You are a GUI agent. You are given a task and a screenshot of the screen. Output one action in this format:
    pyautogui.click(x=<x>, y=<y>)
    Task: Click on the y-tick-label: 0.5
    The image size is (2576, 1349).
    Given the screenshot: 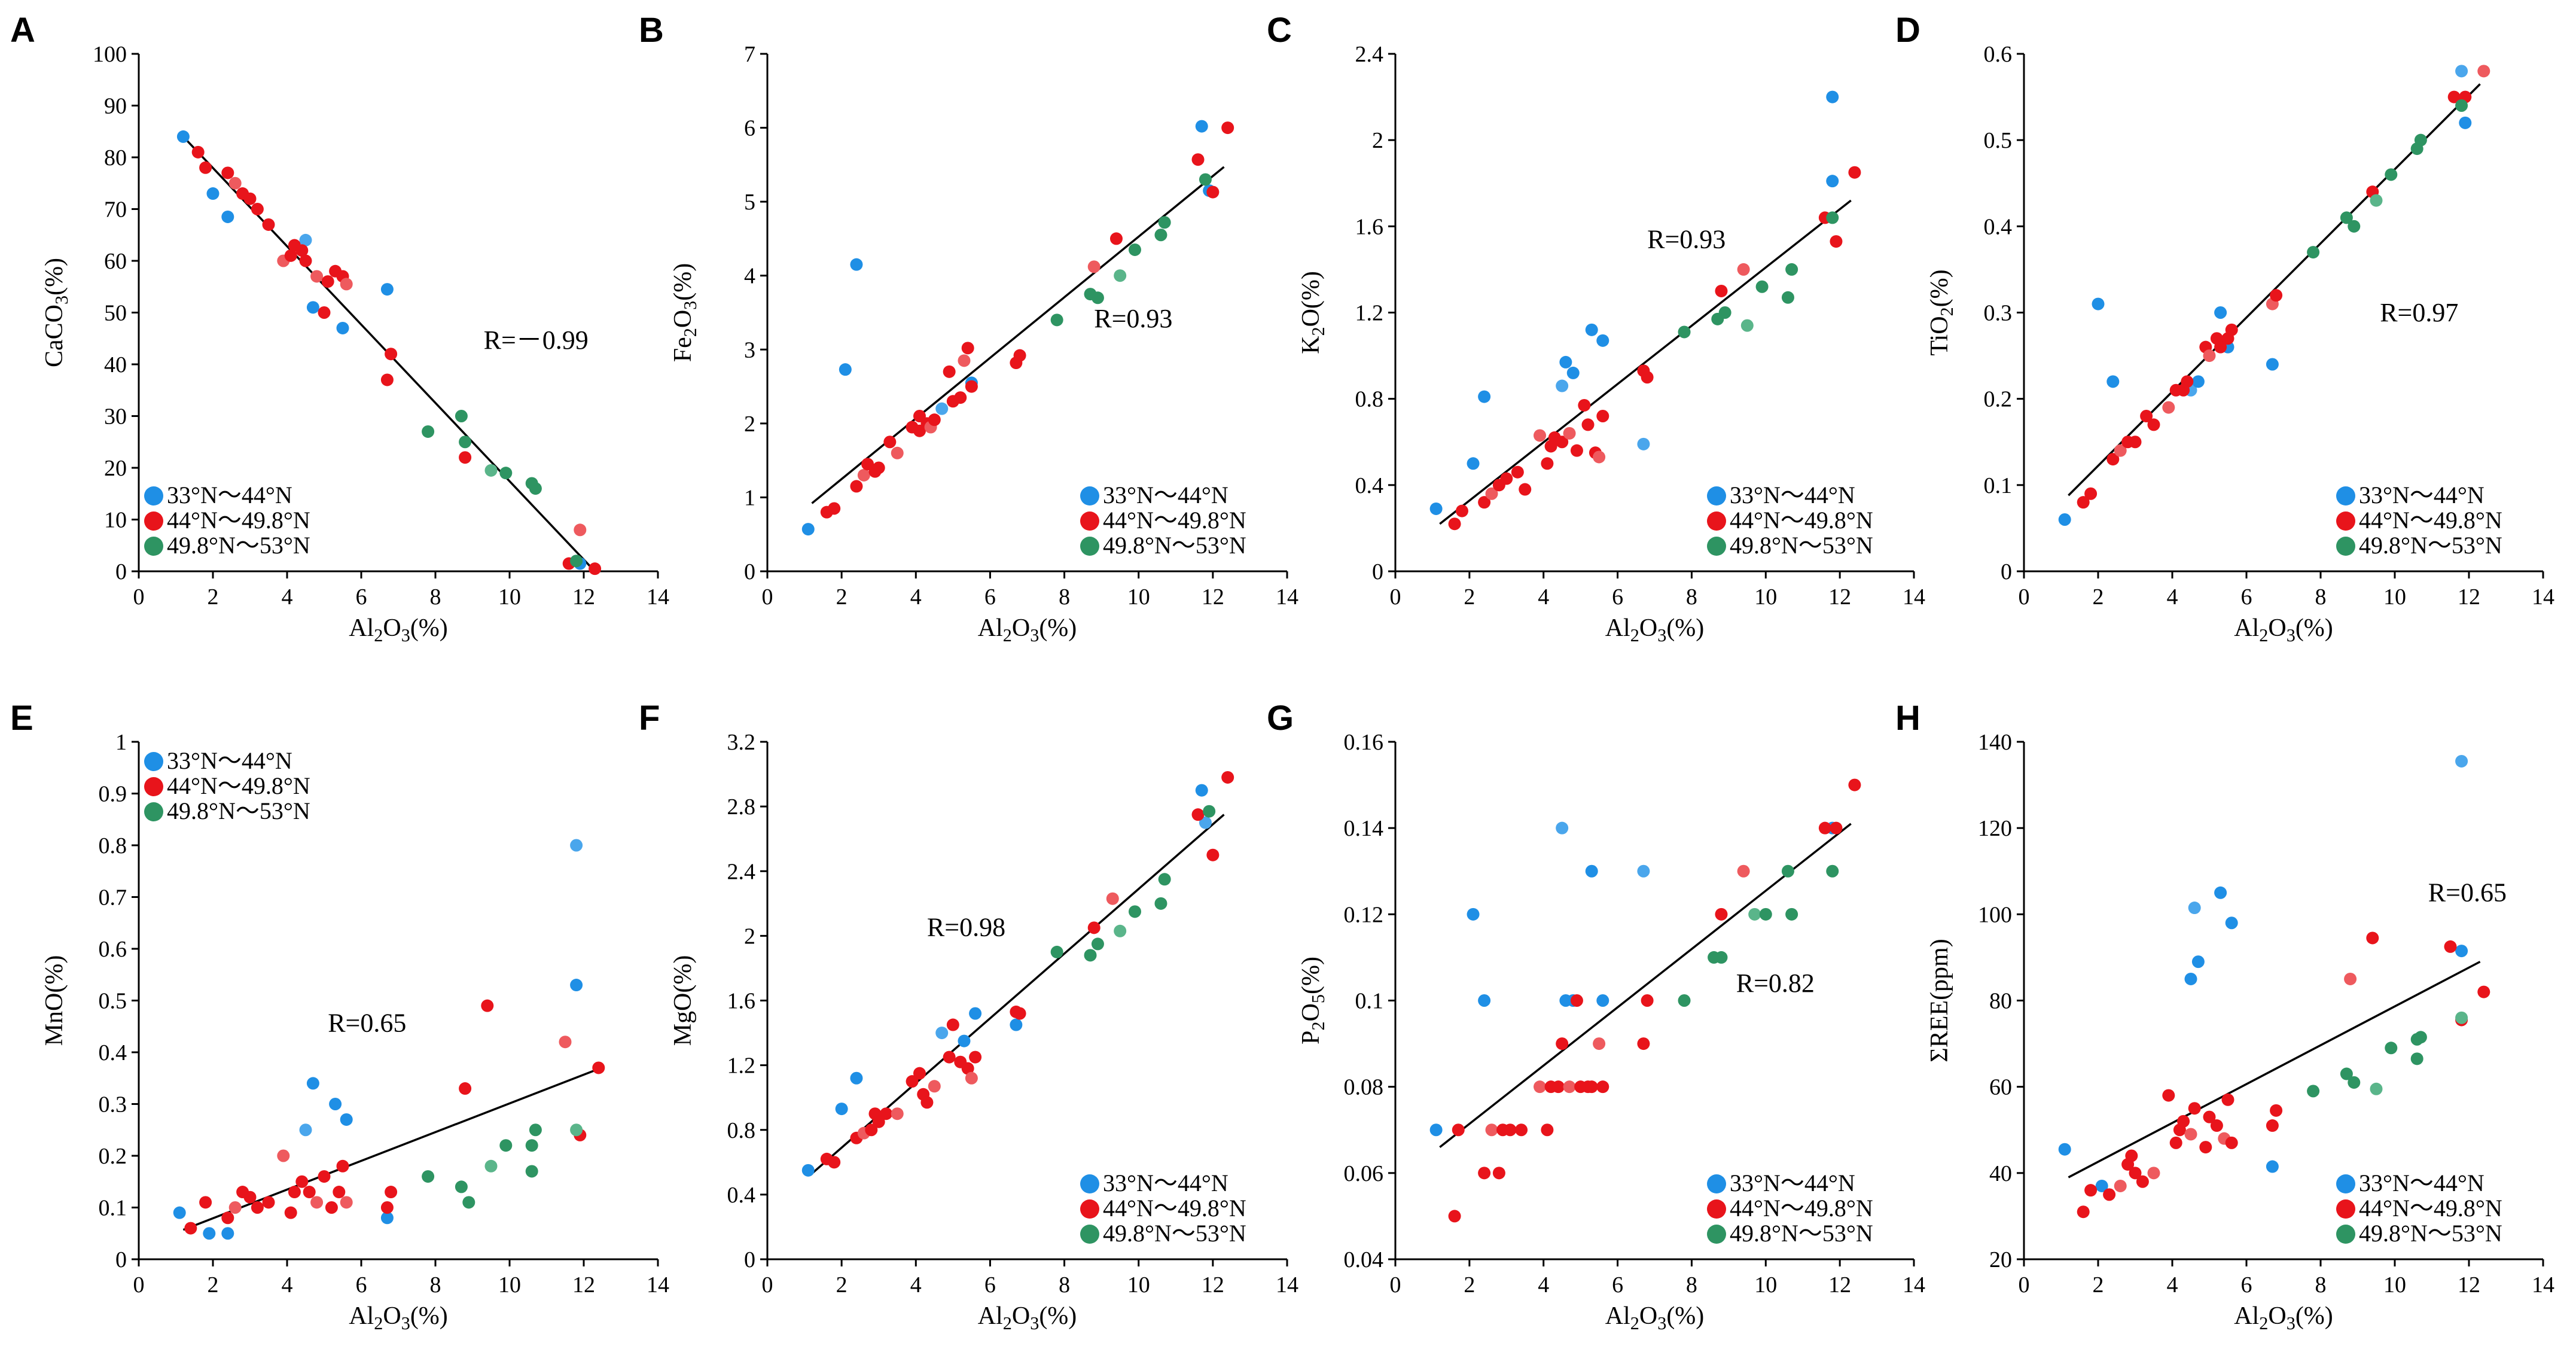 What is the action you would take?
    pyautogui.click(x=113, y=1002)
    